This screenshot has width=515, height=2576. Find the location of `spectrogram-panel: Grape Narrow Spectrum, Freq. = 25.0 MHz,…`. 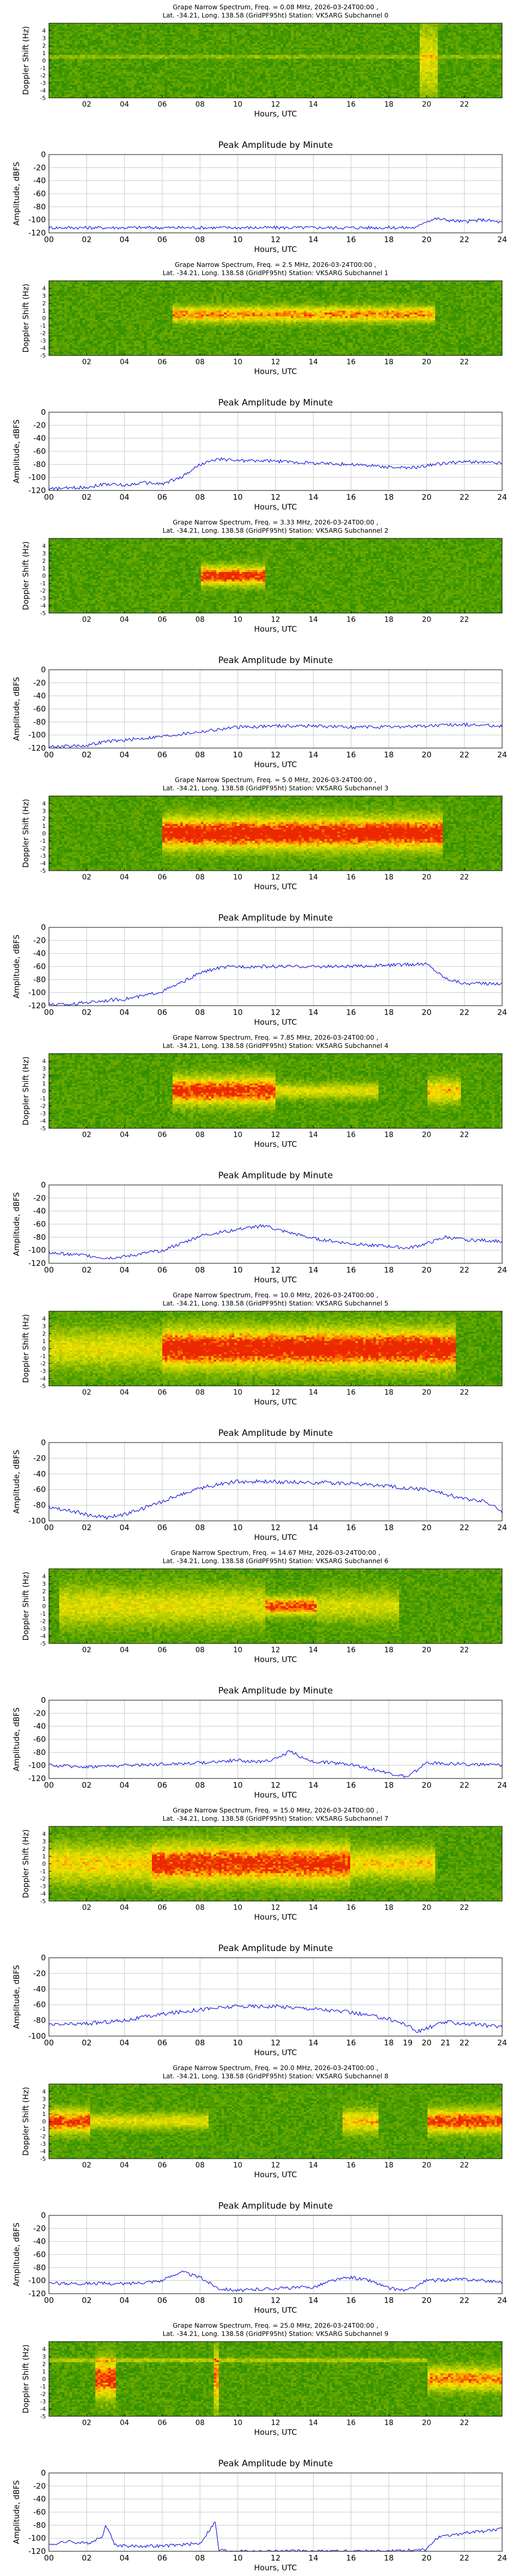

spectrogram-panel: Grape Narrow Spectrum, Freq. = 25.0 MHz,… is located at coordinates (262, 2379).